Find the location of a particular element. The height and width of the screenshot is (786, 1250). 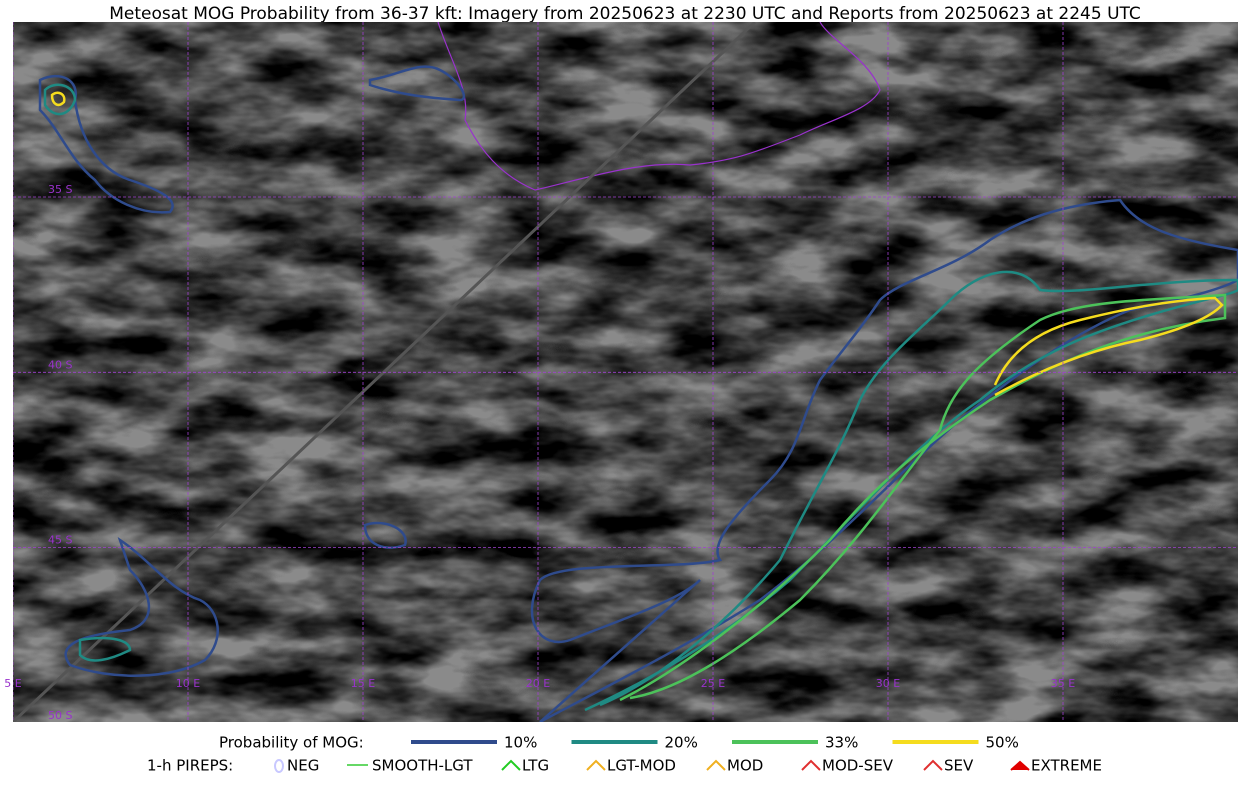

lon-label: 10 E is located at coordinates (188, 683).